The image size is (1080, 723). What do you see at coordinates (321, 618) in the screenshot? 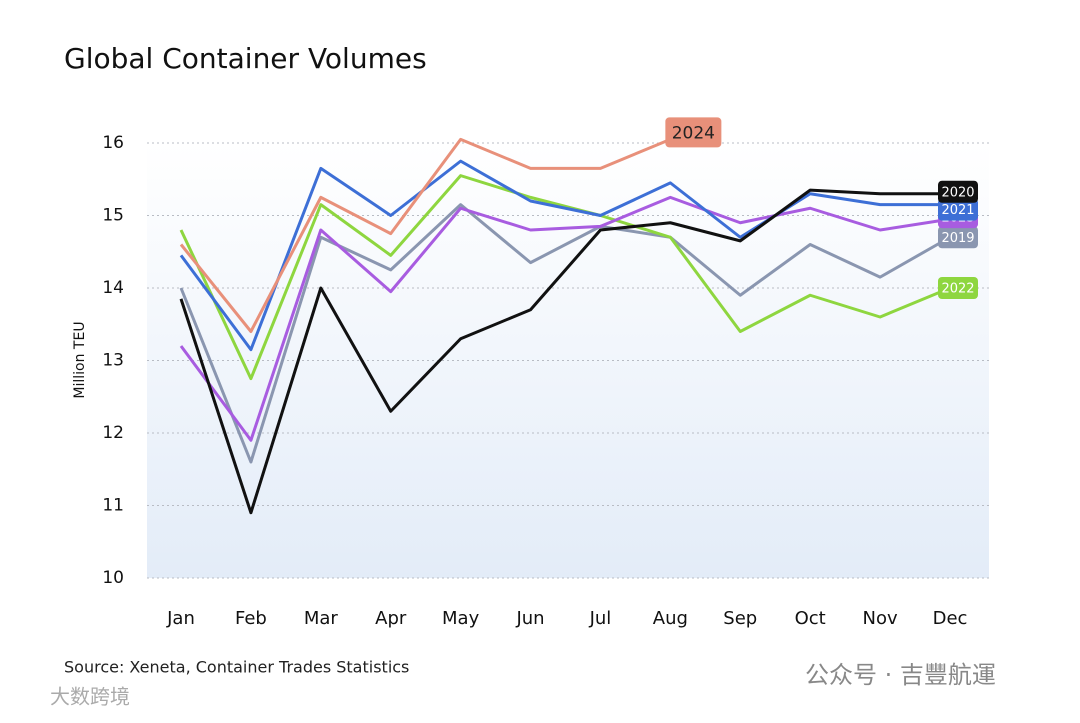
I see `x-tick-label: Mar` at bounding box center [321, 618].